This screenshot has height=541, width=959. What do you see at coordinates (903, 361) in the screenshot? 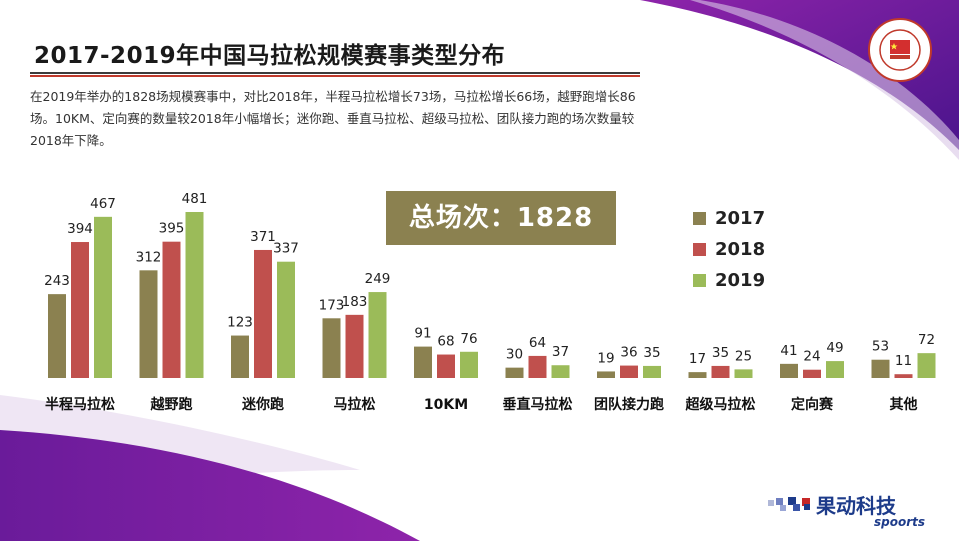
I see `data-label-2018-9: 11` at bounding box center [903, 361].